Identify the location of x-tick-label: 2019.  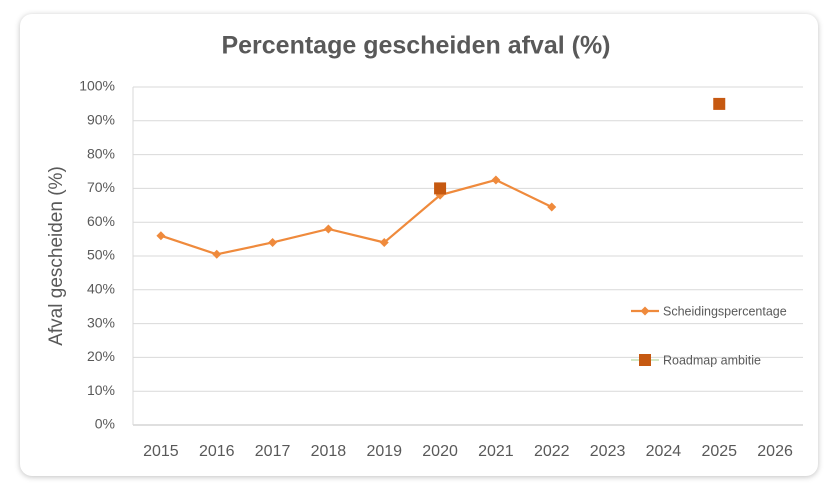
(384, 451).